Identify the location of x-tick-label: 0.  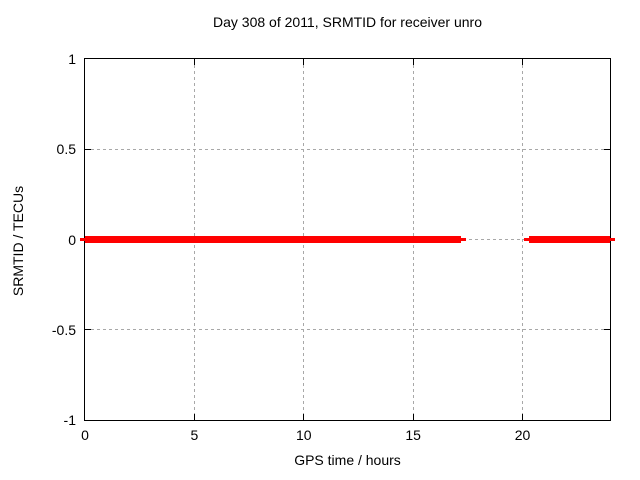
(85, 435).